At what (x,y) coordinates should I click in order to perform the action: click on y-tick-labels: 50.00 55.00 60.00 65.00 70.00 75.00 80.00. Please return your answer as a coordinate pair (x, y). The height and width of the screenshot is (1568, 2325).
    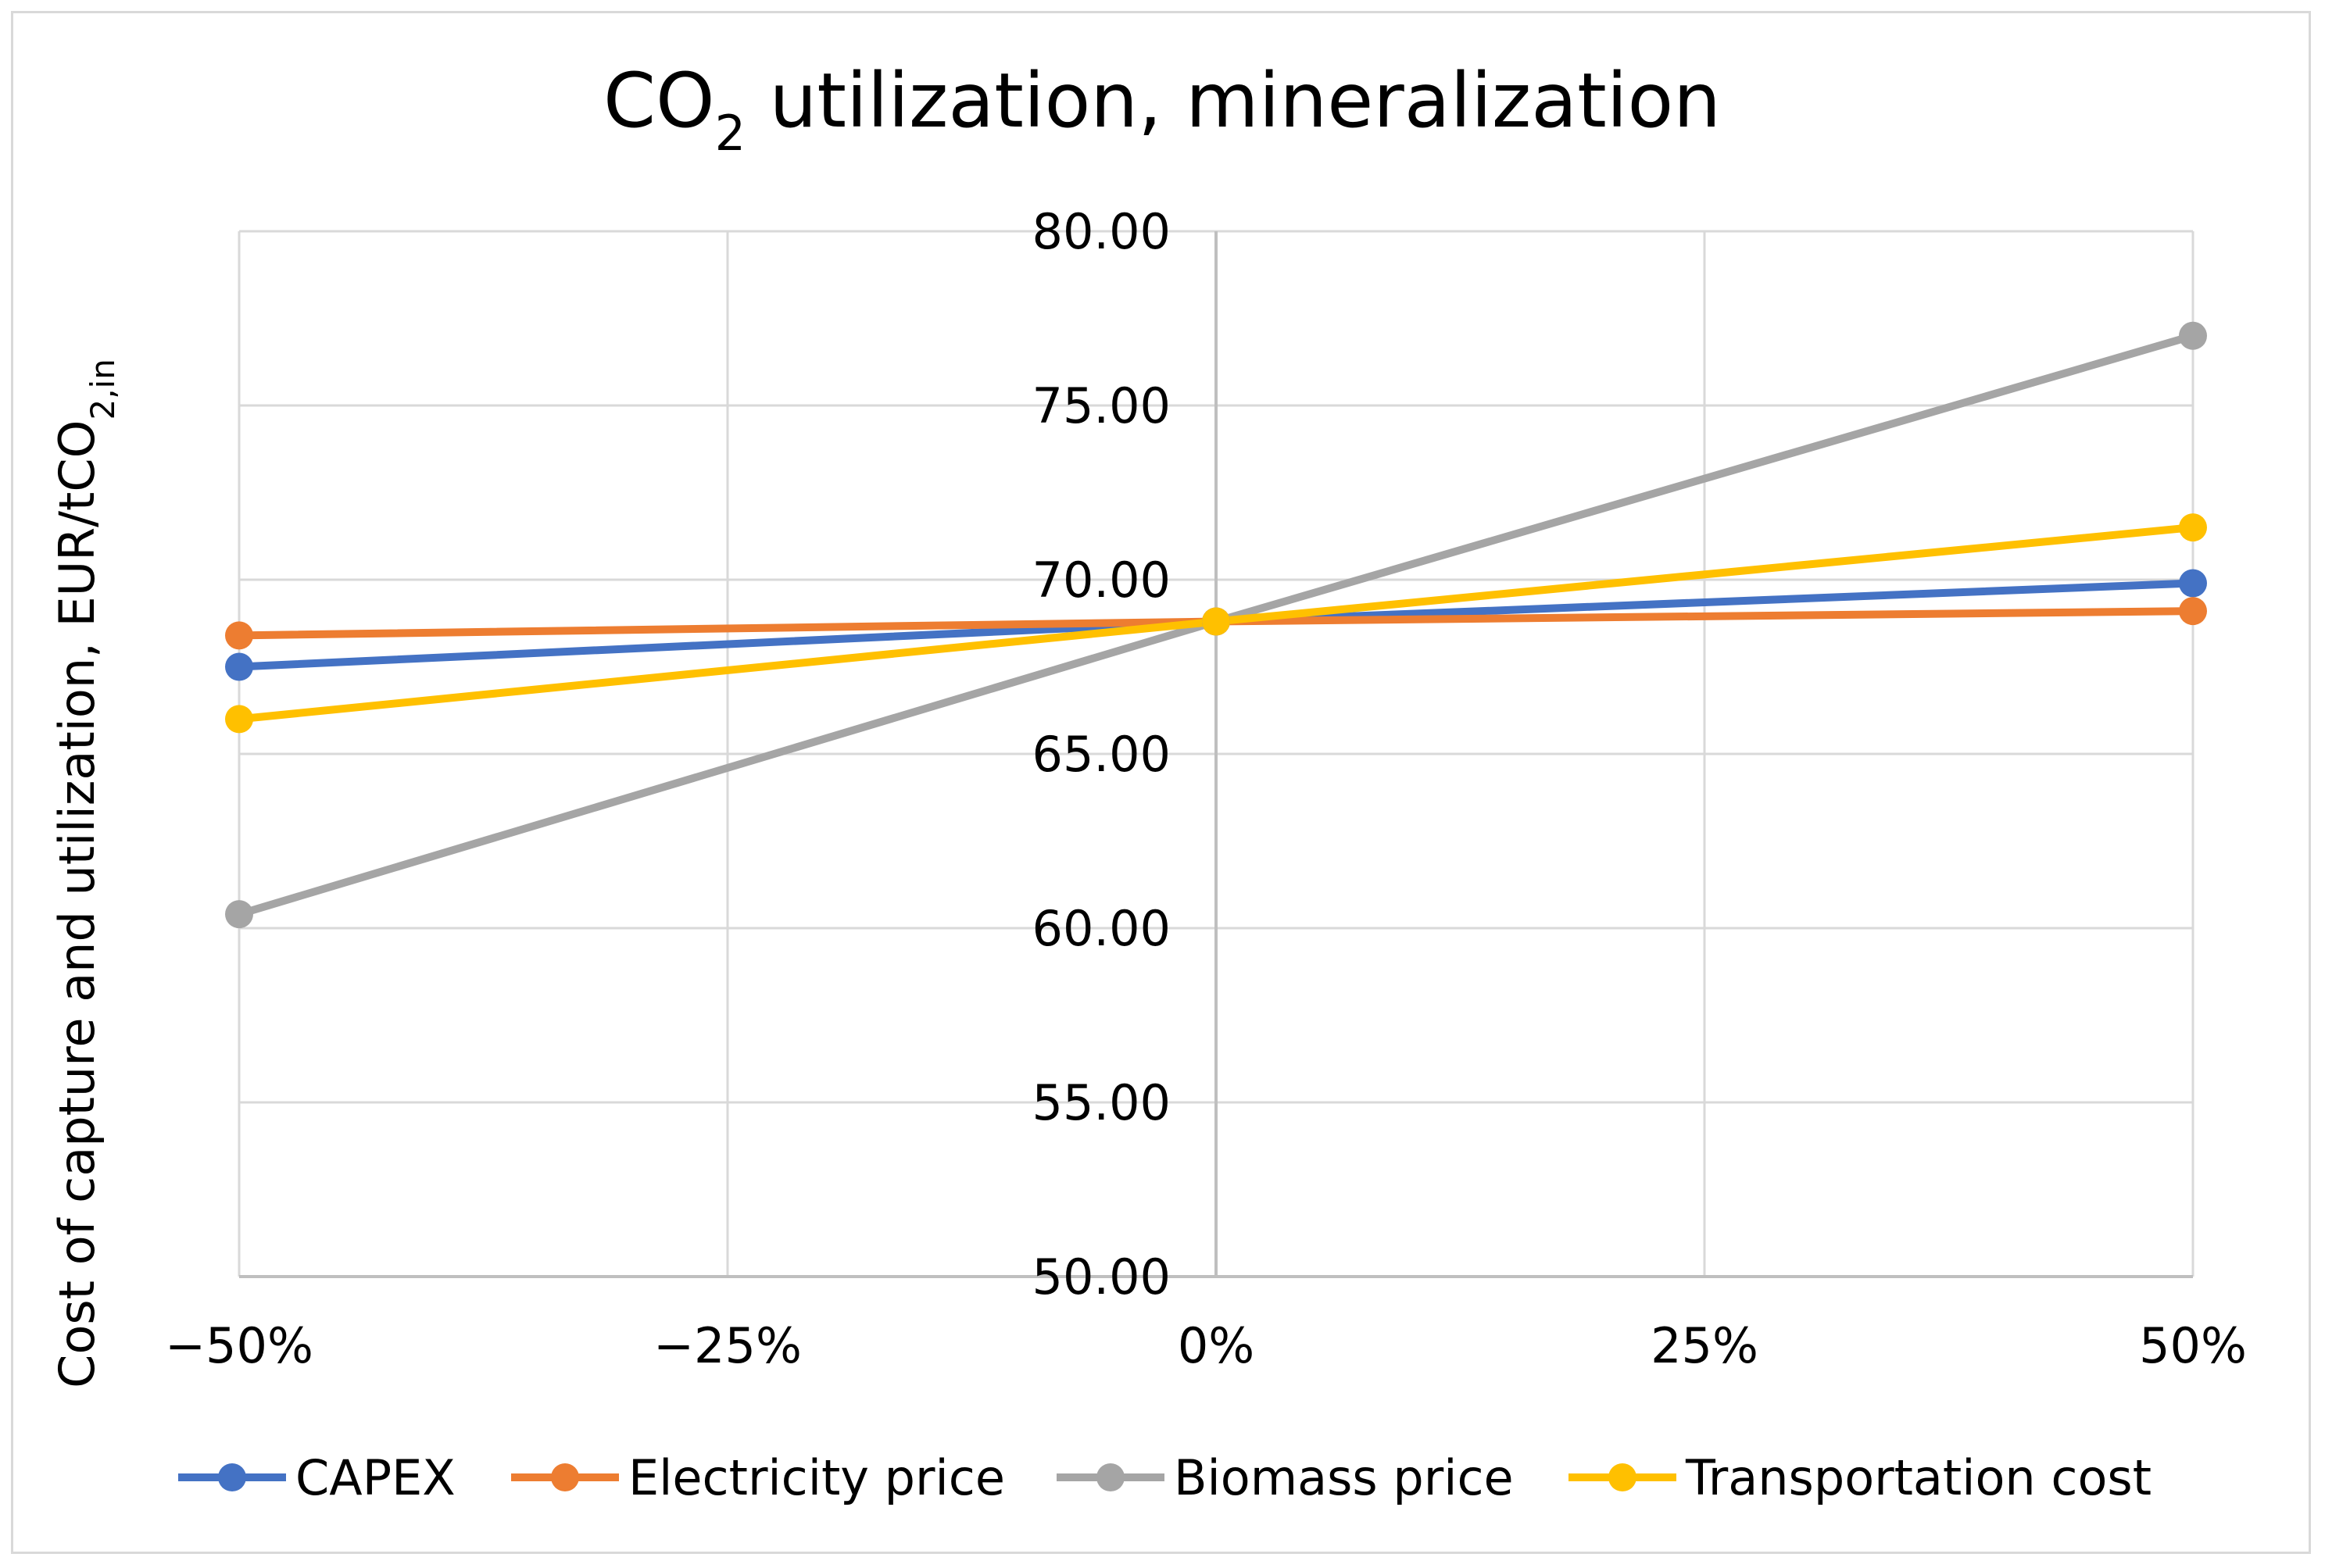
    Looking at the image, I should click on (1101, 754).